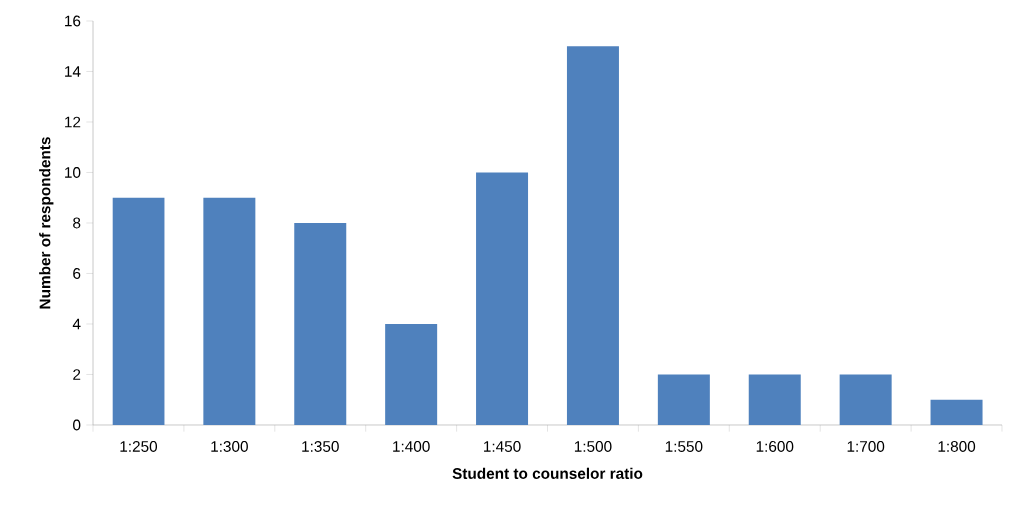 The image size is (1021, 510). Describe the element at coordinates (76, 324) in the screenshot. I see `y-tick-label: 4` at that location.